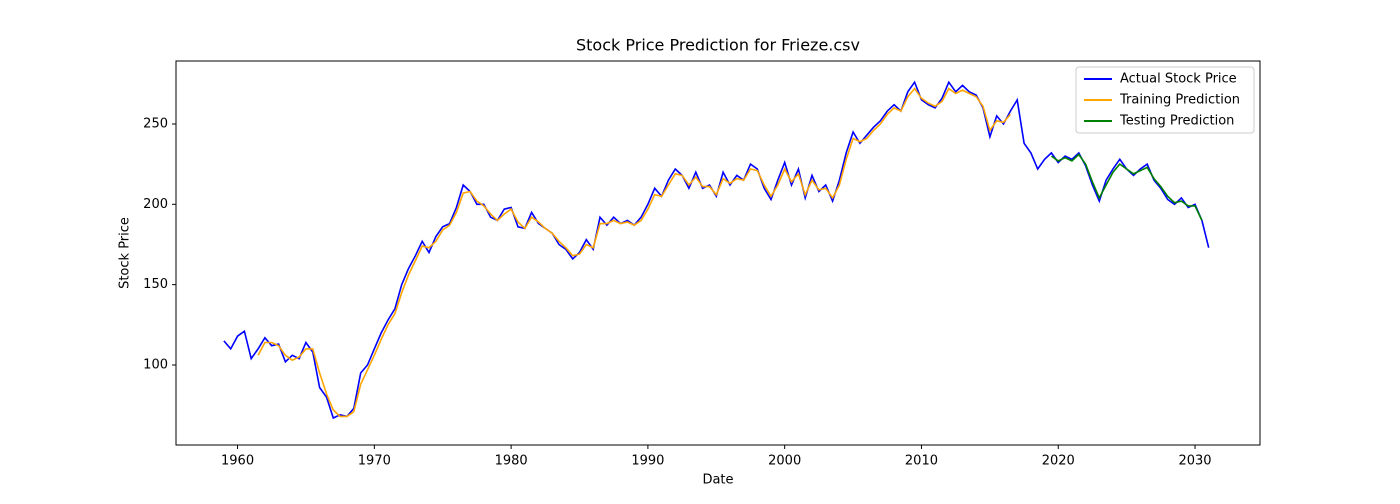 This screenshot has width=1400, height=504. What do you see at coordinates (155, 284) in the screenshot?
I see `y-tick-label: 150` at bounding box center [155, 284].